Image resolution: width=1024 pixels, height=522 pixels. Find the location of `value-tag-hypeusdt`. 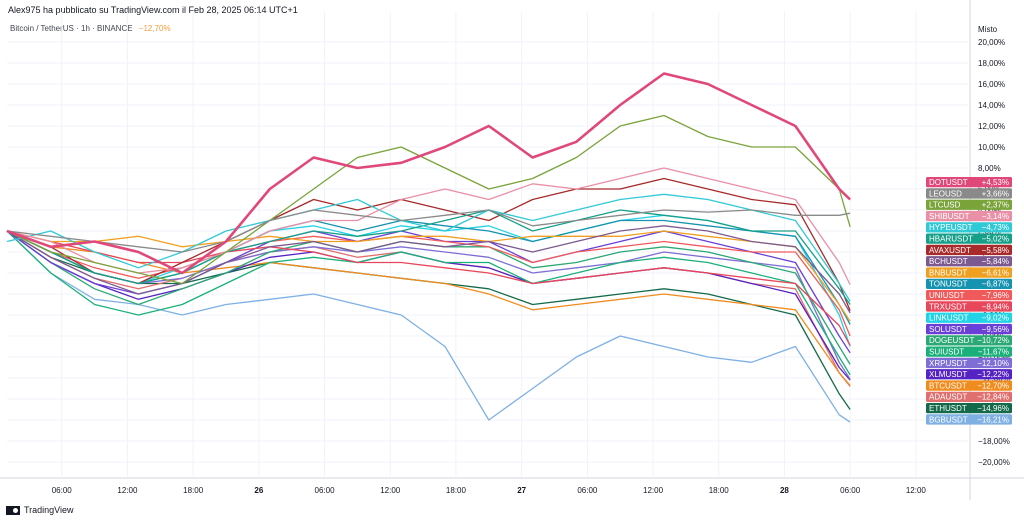

value-tag-hypeusdt is located at coordinates (969, 227).